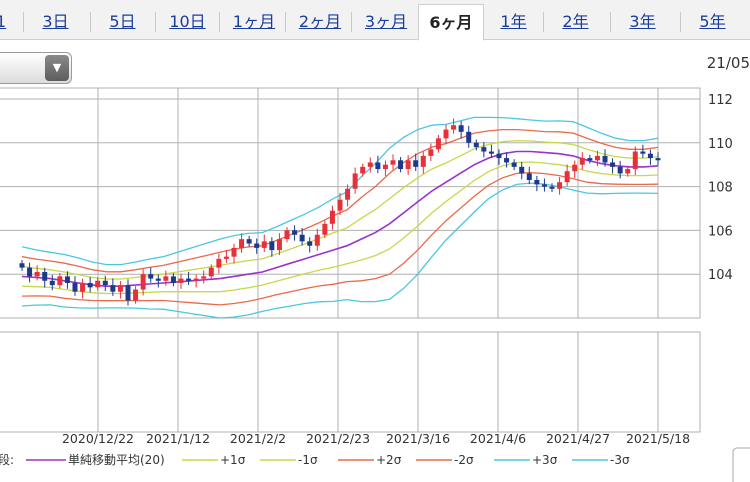  Describe the element at coordinates (720, 275) in the screenshot. I see `y-tick-label: 104` at that location.